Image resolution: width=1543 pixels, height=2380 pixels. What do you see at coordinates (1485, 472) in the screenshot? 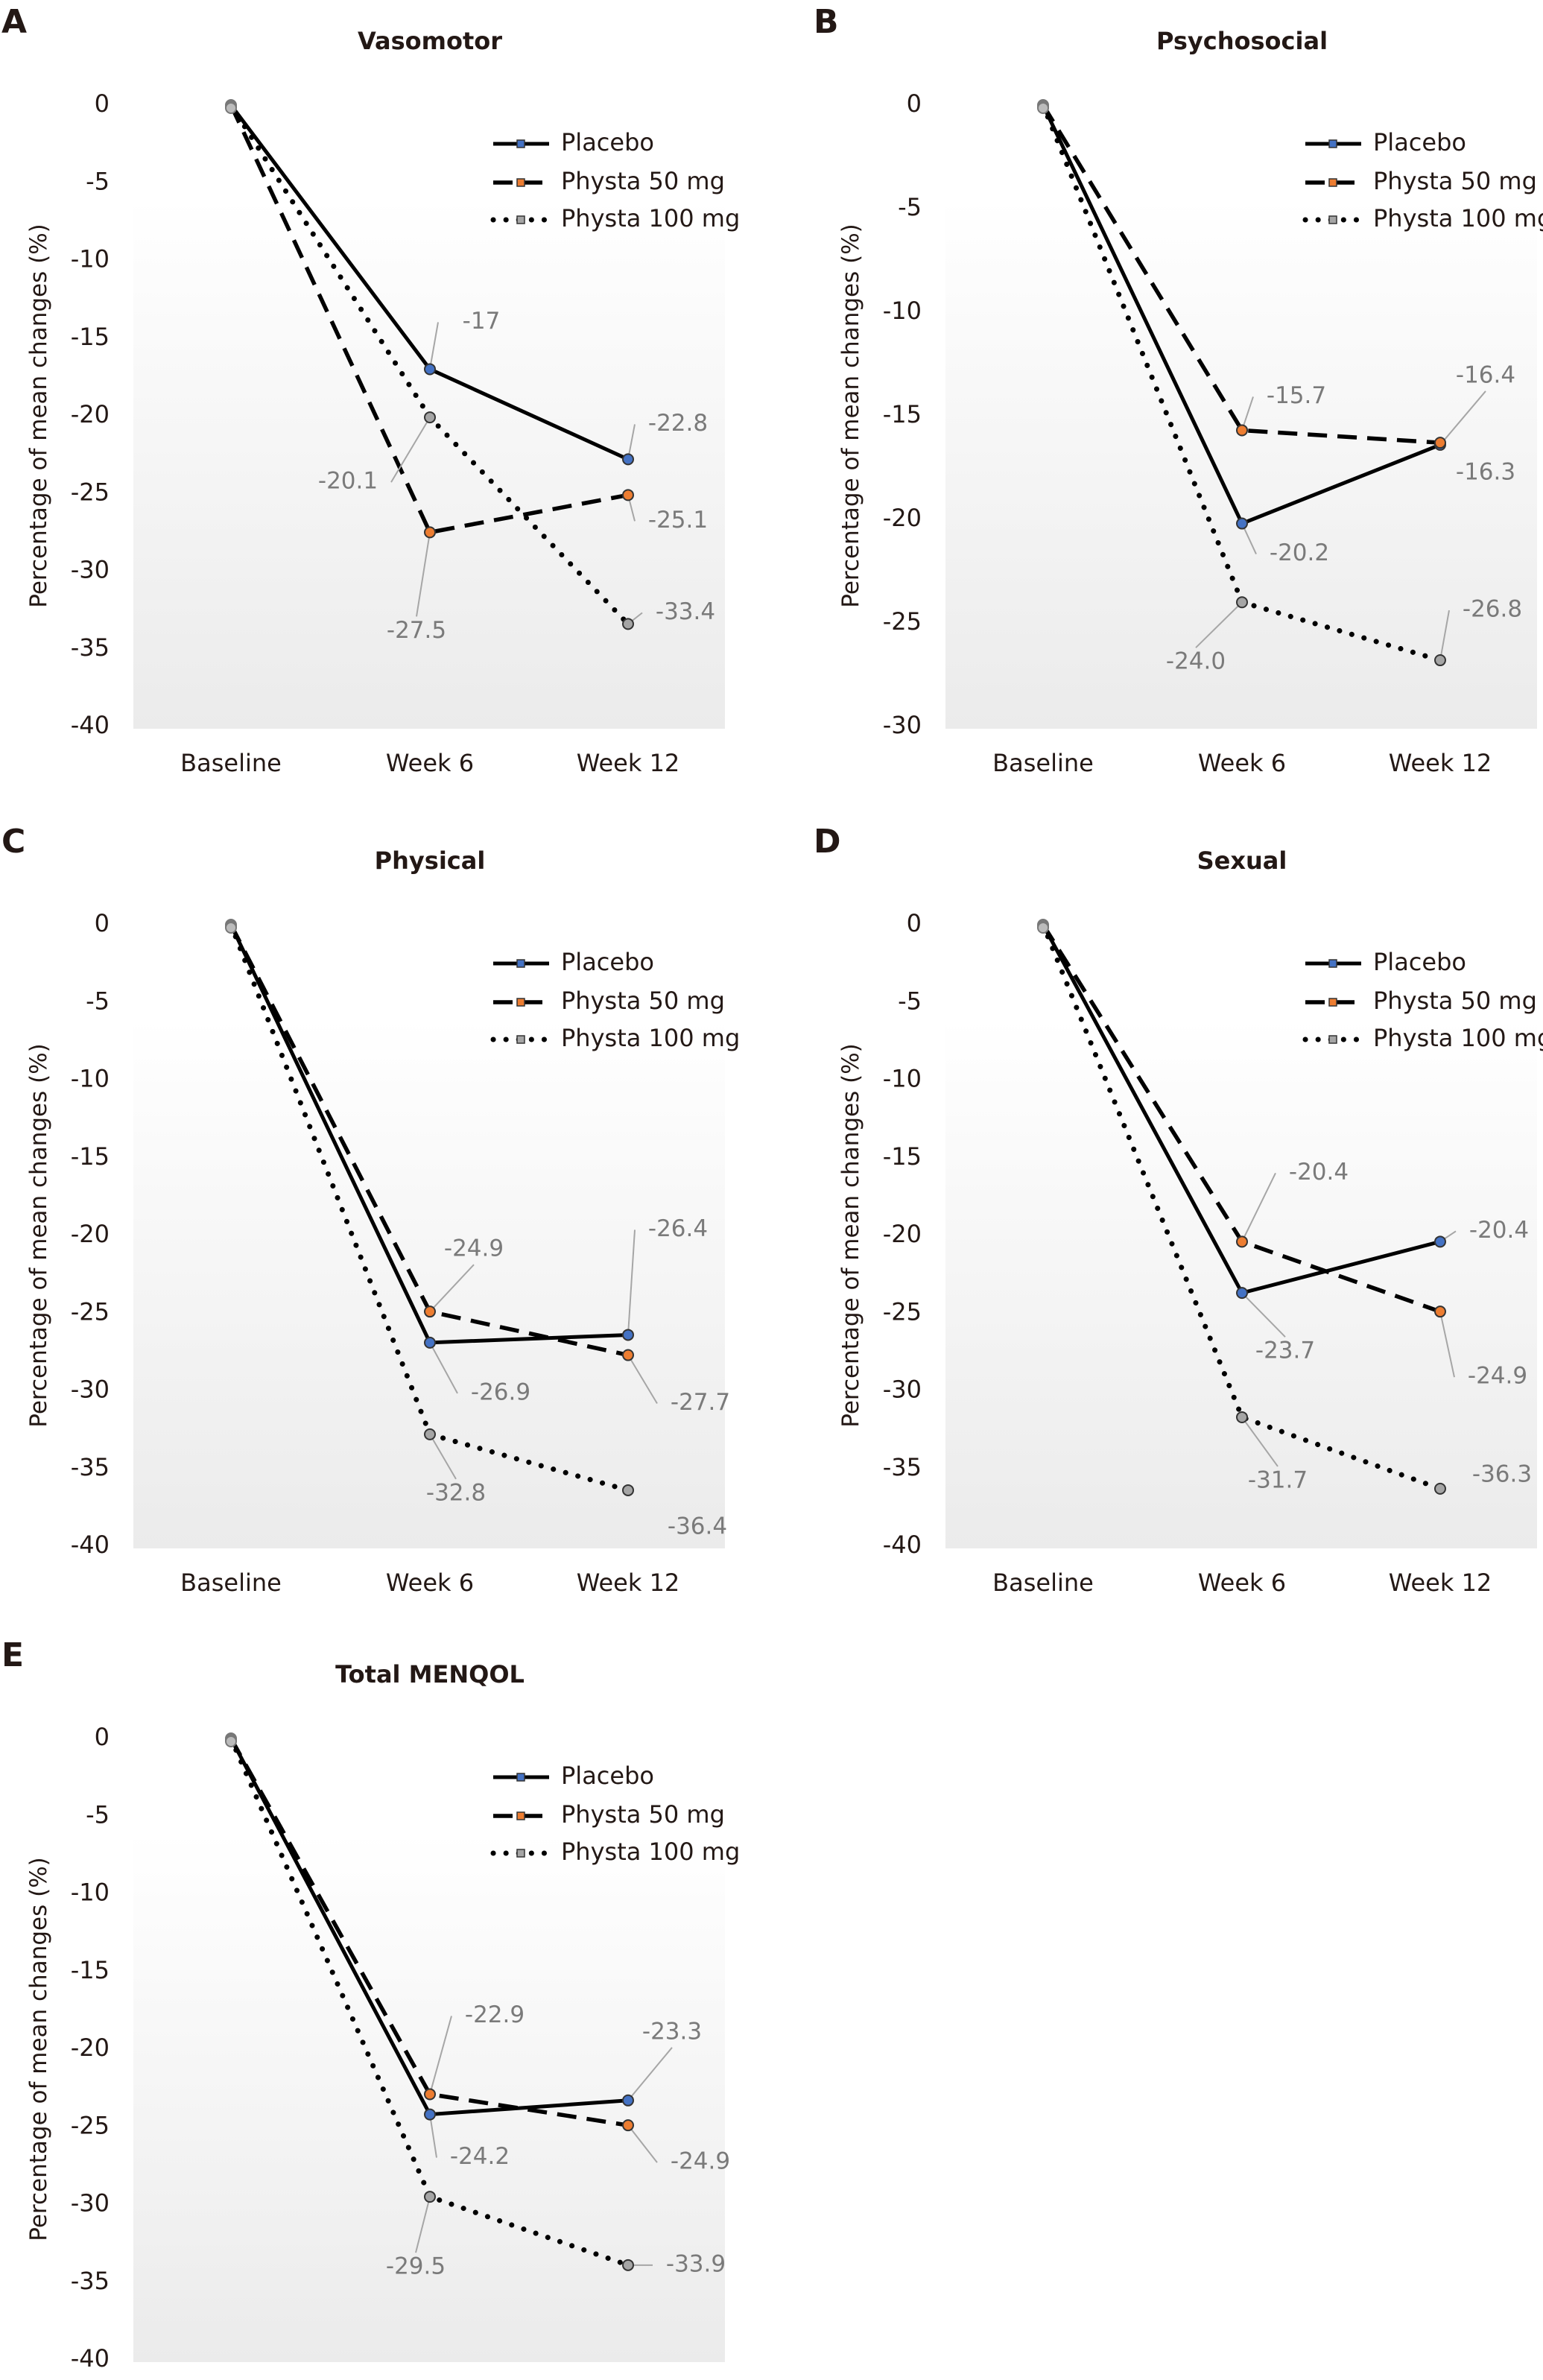
I see `data-label: -16.3` at bounding box center [1485, 472].